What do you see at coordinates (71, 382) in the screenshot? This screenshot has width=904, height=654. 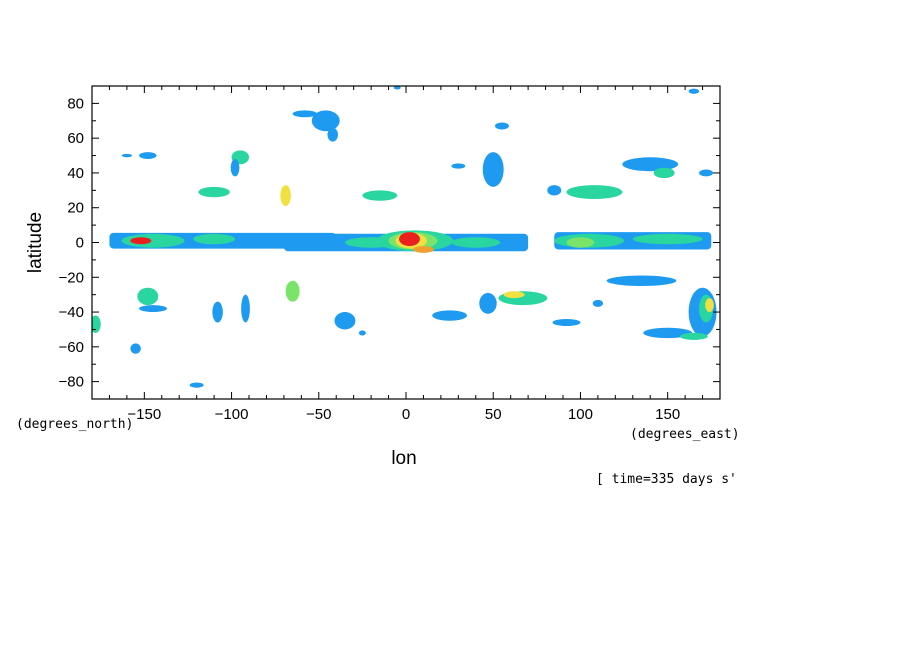 I see `y-tick-label: −80` at bounding box center [71, 382].